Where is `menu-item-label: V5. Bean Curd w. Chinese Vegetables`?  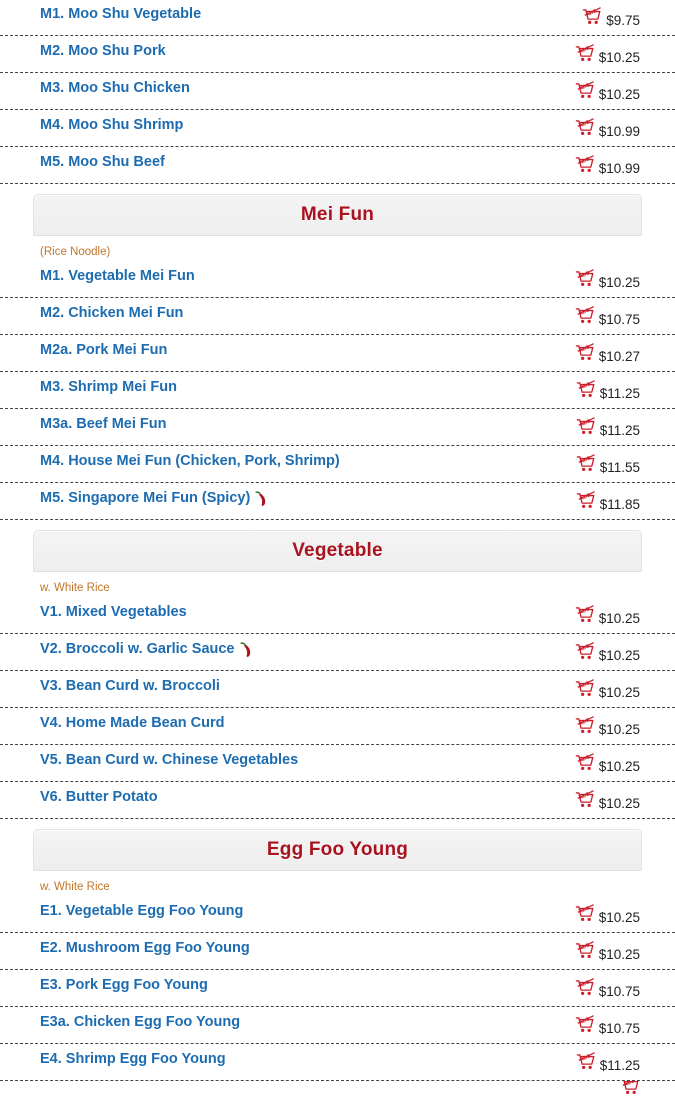
menu-item-label: V5. Bean Curd w. Chinese Vegetables is located at coordinates (169, 760).